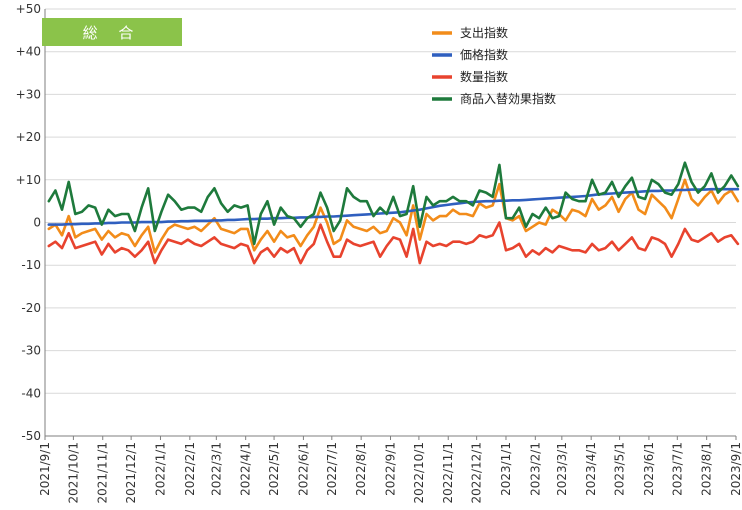 This screenshot has width=742, height=510. Describe the element at coordinates (332, 469) in the screenshot. I see `x-tick-label: 2022/7/1` at that location.